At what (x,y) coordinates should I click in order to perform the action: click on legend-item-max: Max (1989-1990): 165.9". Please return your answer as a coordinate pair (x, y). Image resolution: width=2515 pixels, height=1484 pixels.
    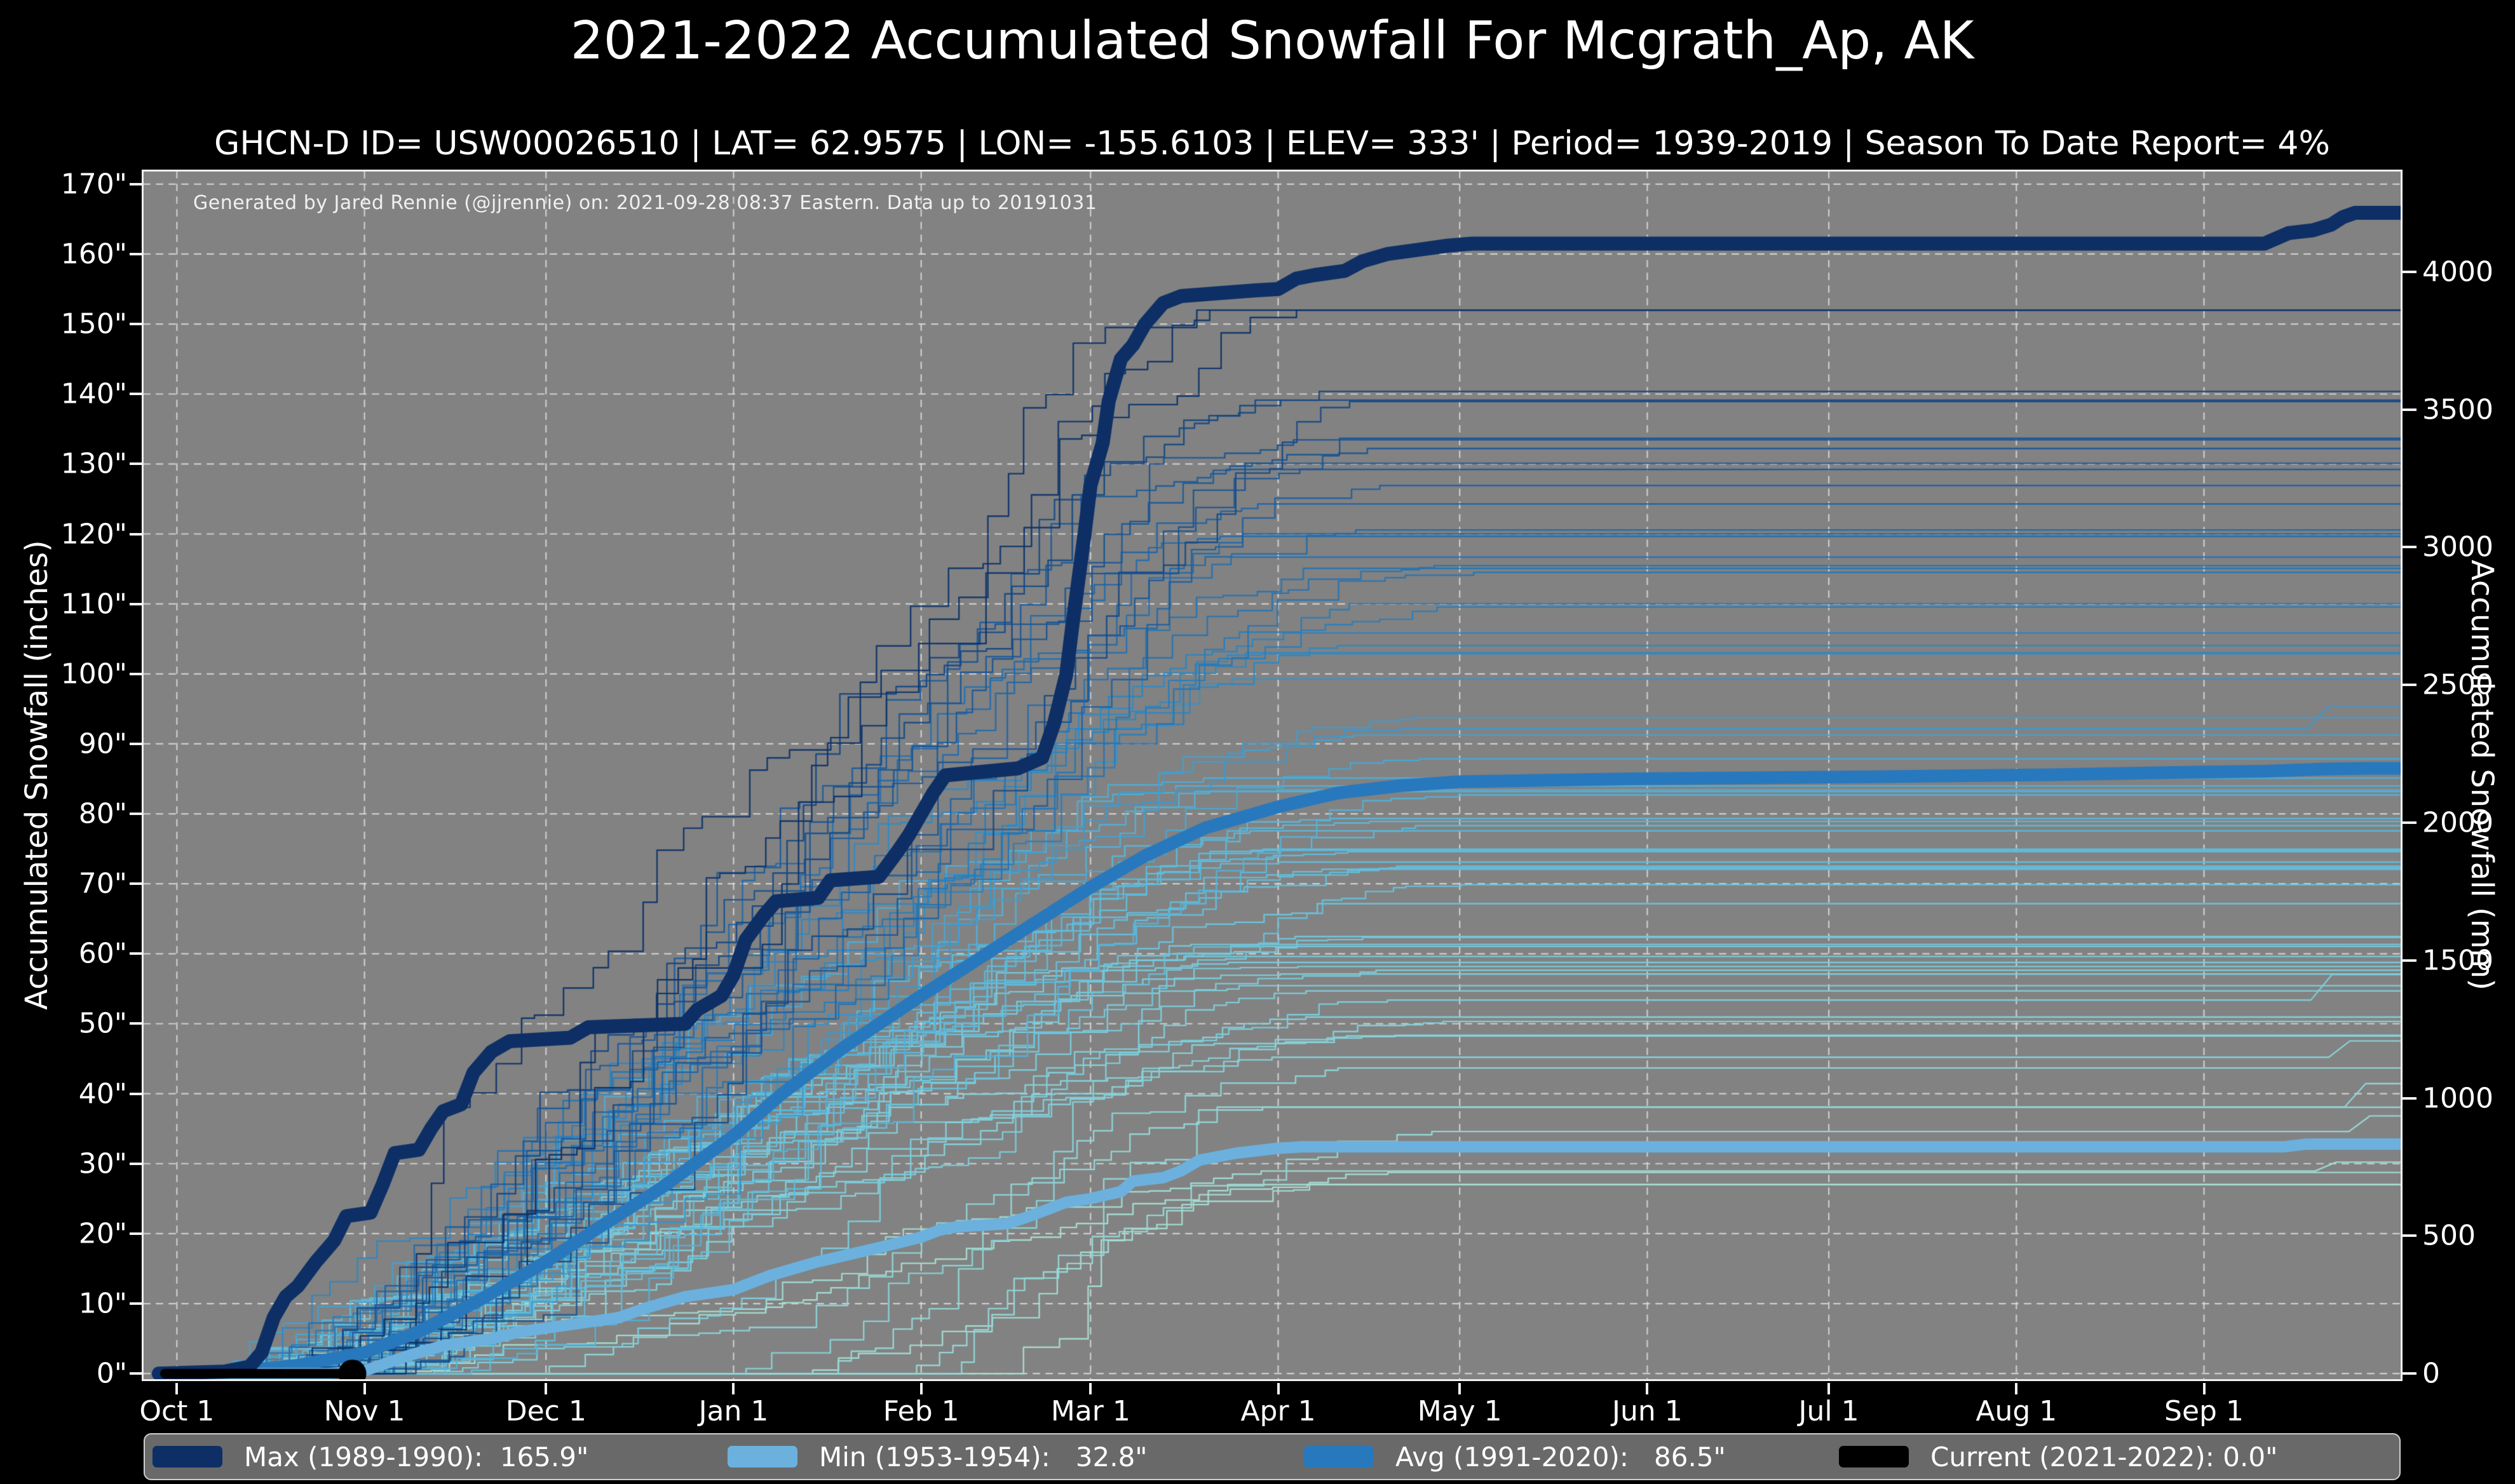
    Looking at the image, I should click on (371, 1456).